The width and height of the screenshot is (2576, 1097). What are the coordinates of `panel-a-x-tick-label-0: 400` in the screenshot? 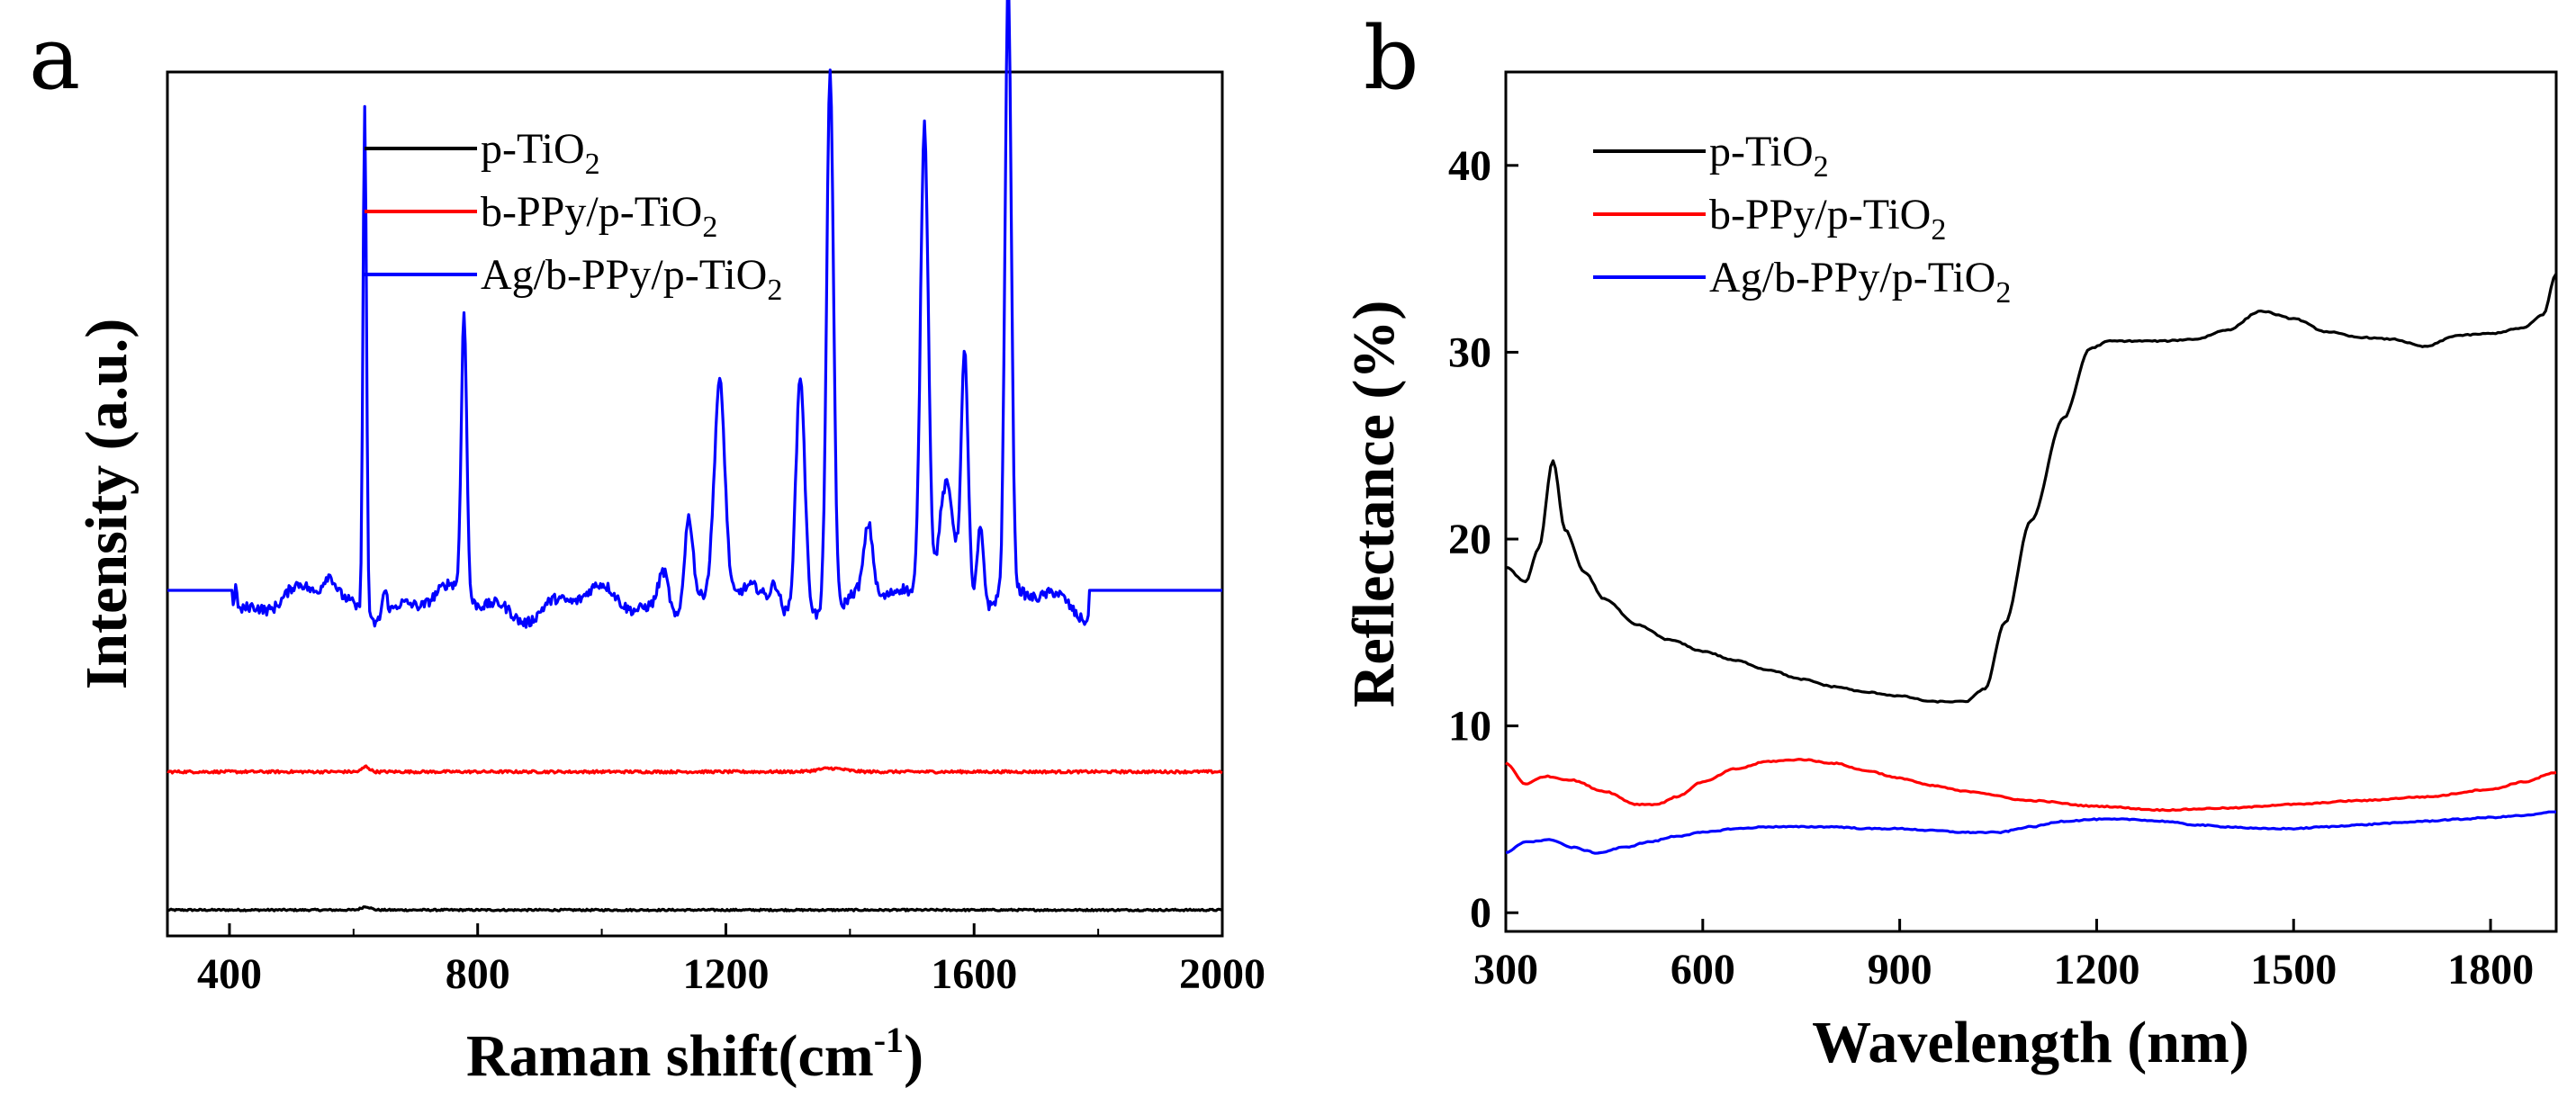 It's located at (229, 974).